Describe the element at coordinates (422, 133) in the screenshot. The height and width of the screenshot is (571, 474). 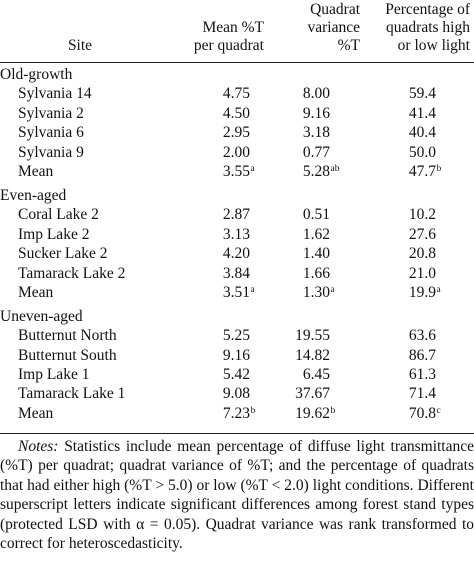
I see `cell-value: 40.4` at that location.